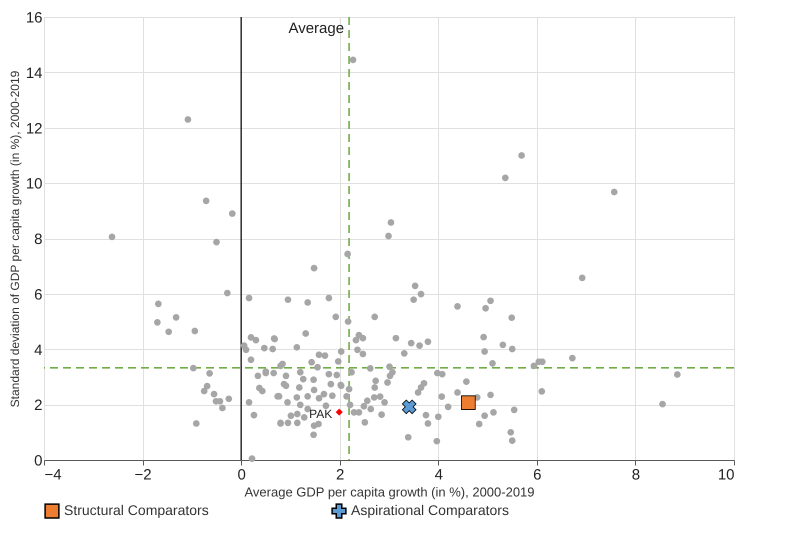 The width and height of the screenshot is (791, 554). What do you see at coordinates (389, 492) in the screenshot?
I see `x-axis-title: Average GDP per capita growth (in %), 2000-2019` at bounding box center [389, 492].